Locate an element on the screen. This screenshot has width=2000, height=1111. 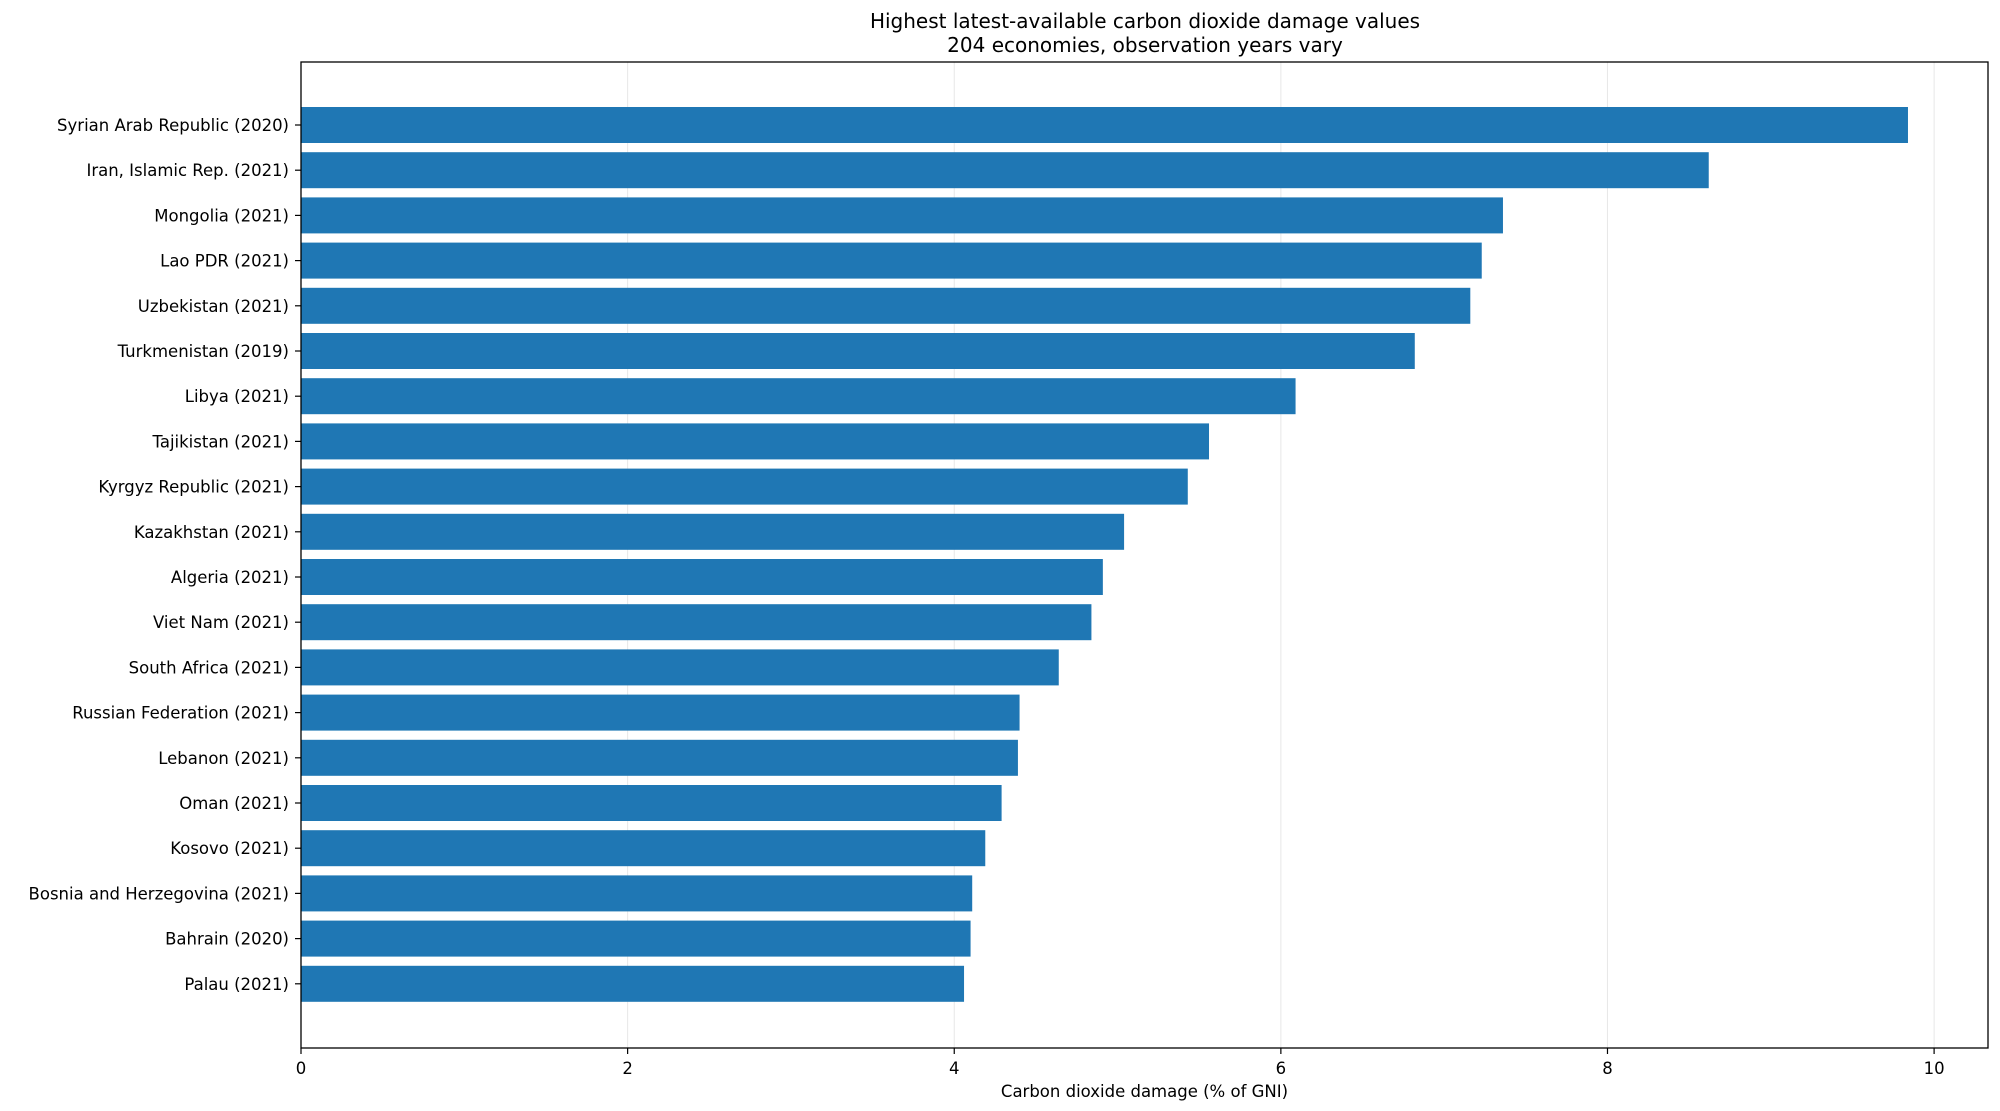
category-label: Tajikistan (2021) is located at coordinates (220, 441).